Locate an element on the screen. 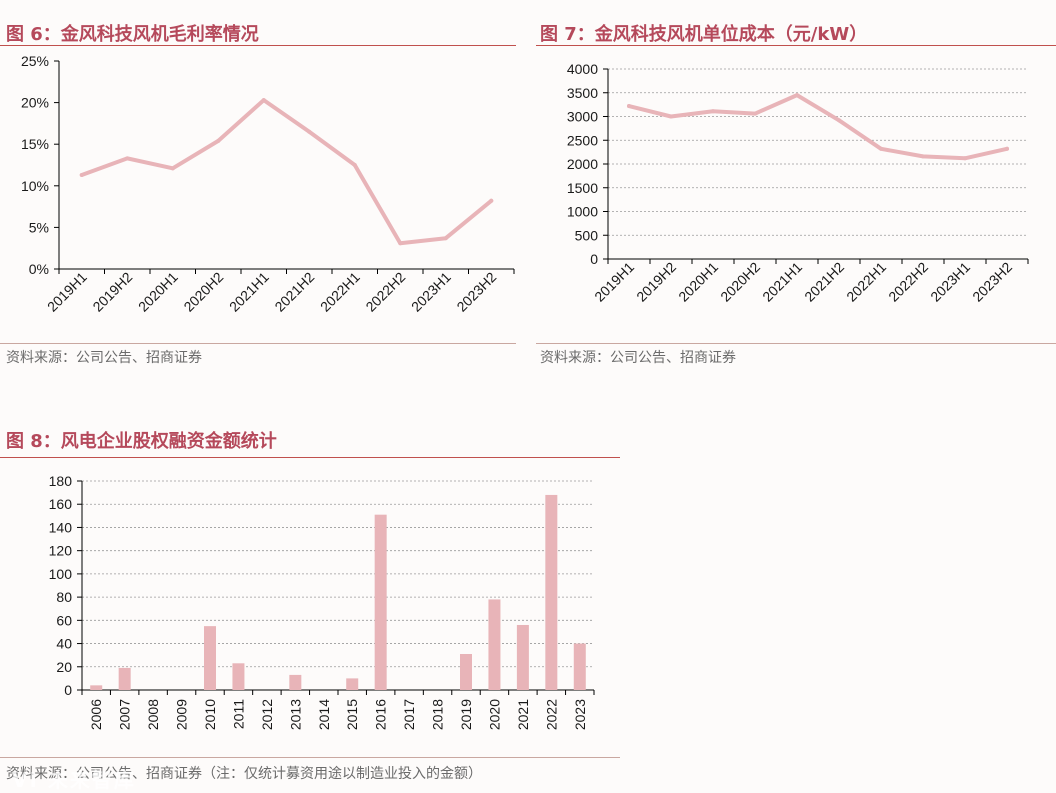 The height and width of the screenshot is (793, 1056). x-tick-label: 2021 is located at coordinates (523, 714).